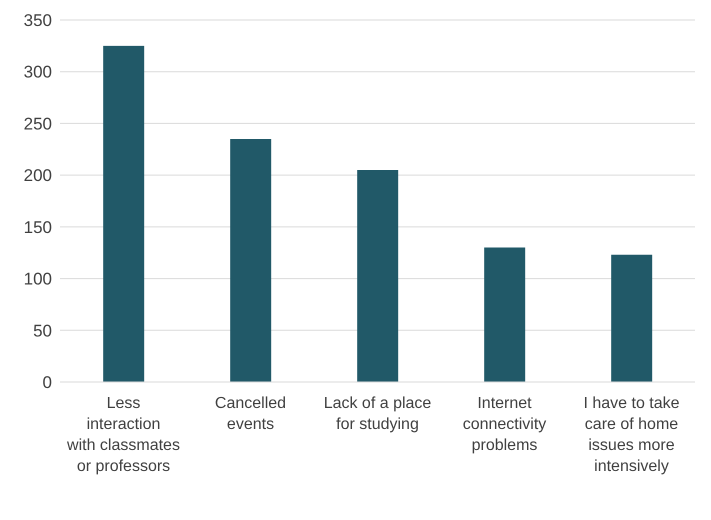  Describe the element at coordinates (38, 176) in the screenshot. I see `y-tick-label: 200` at that location.